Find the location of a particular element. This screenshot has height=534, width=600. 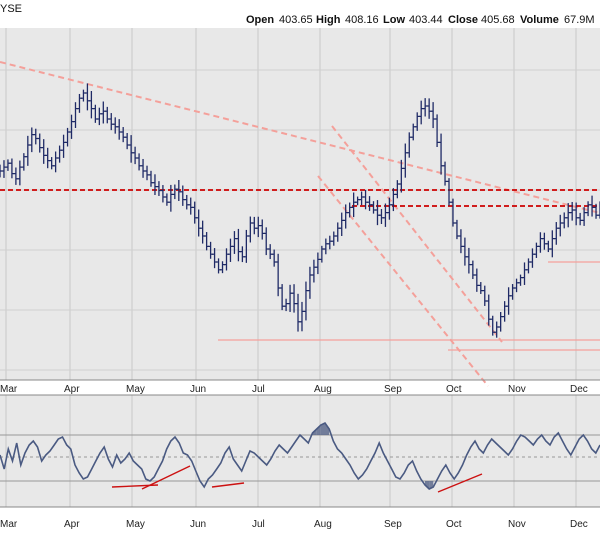

low-label: Low is located at coordinates (394, 20).